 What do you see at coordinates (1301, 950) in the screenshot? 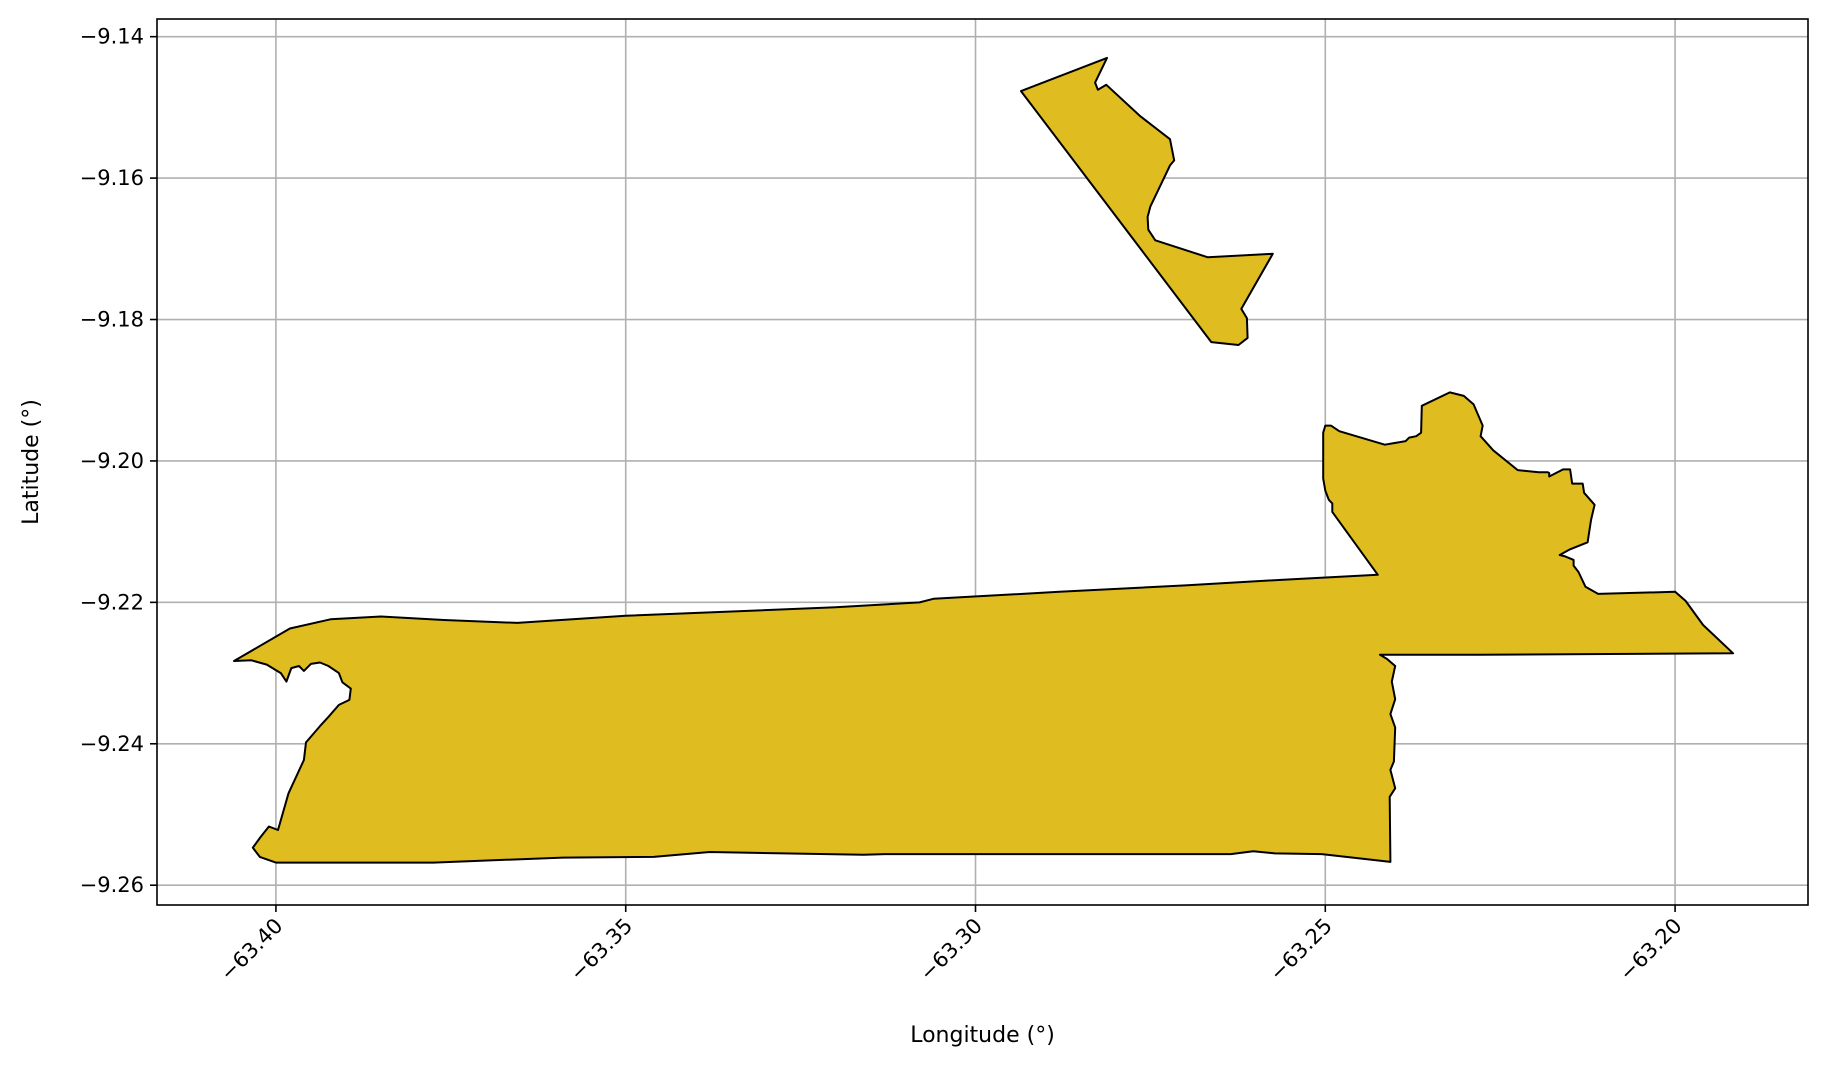
I see `x-tick-label-3: −63.25` at bounding box center [1301, 950].